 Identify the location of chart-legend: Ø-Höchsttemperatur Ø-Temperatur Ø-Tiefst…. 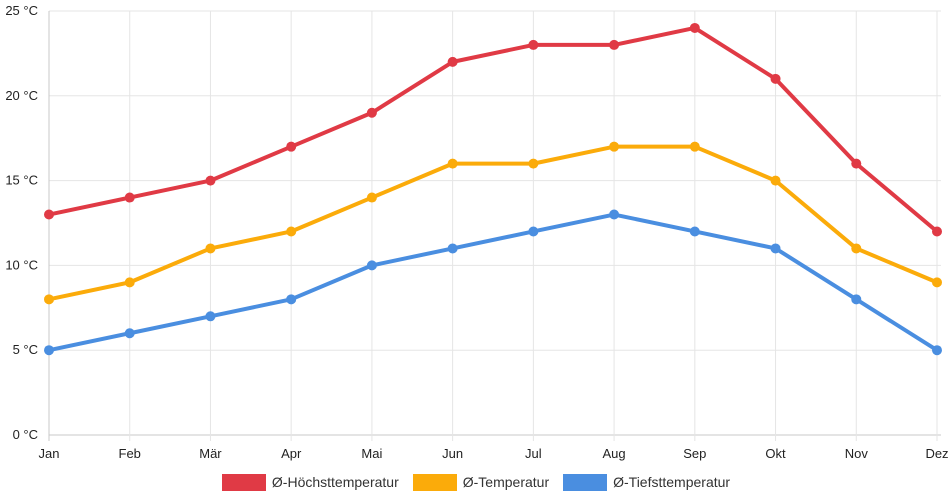
(476, 482).